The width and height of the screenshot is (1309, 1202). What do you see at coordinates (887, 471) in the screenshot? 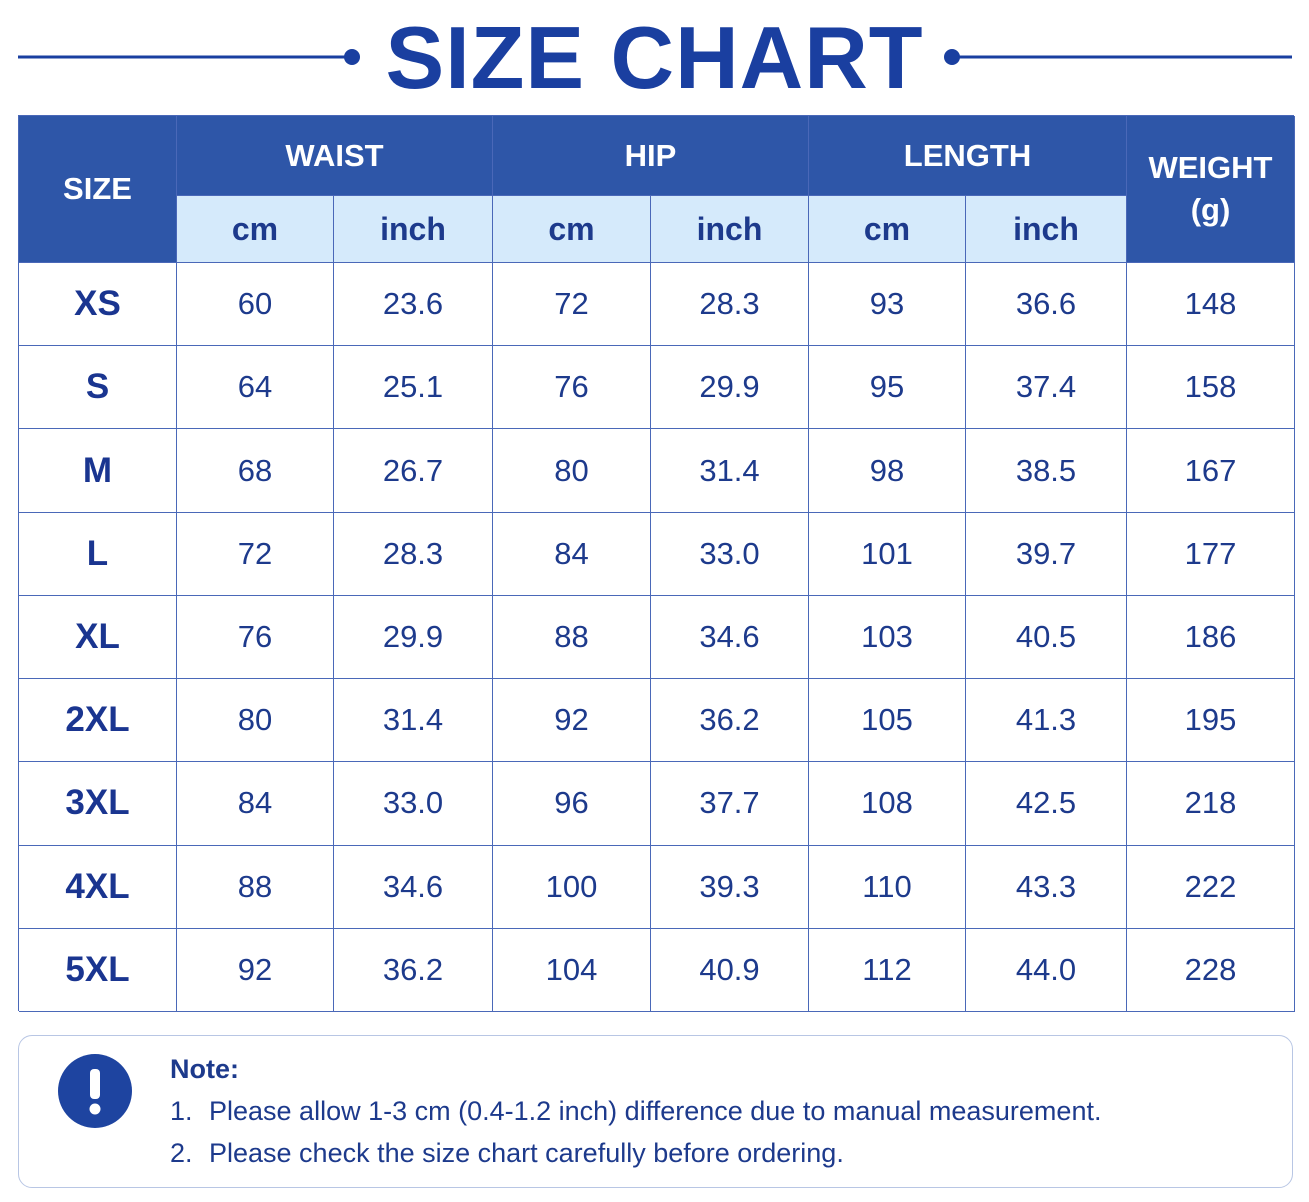
I see `measurement: 98` at bounding box center [887, 471].